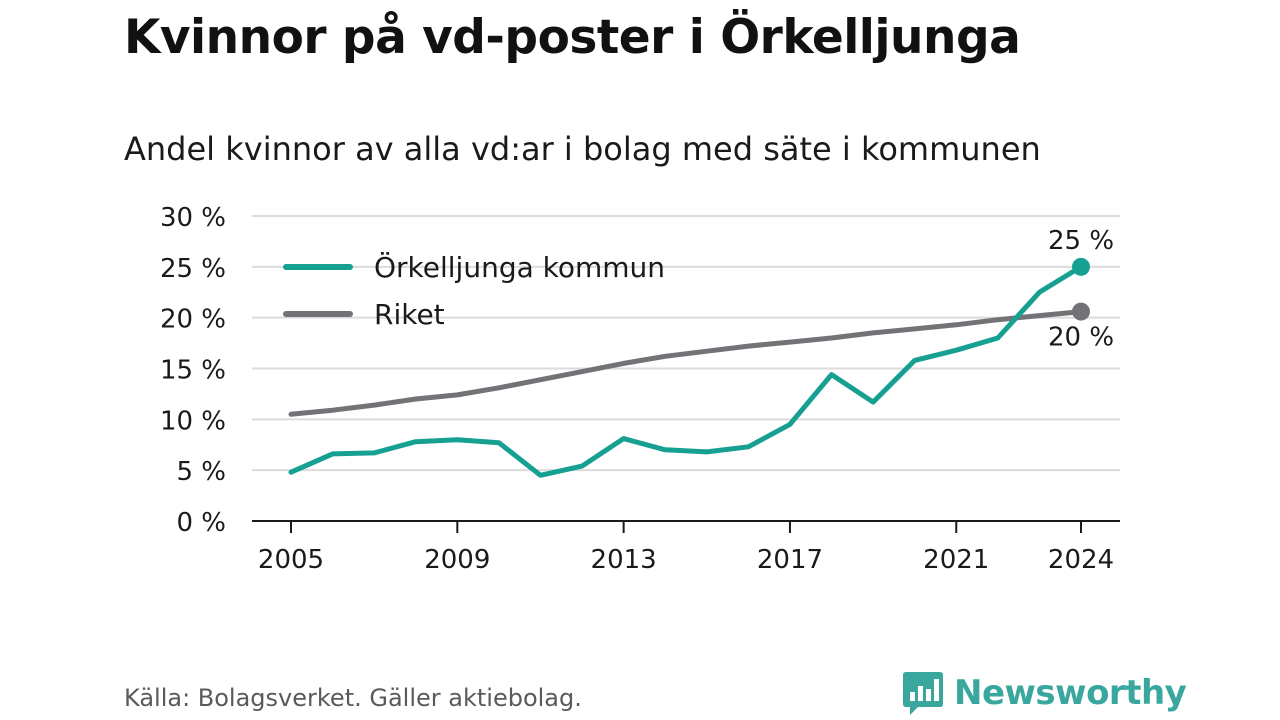  What do you see at coordinates (572, 37) in the screenshot?
I see `chart-title: Kvinnor på vd-poster i Örkelljunga` at bounding box center [572, 37].